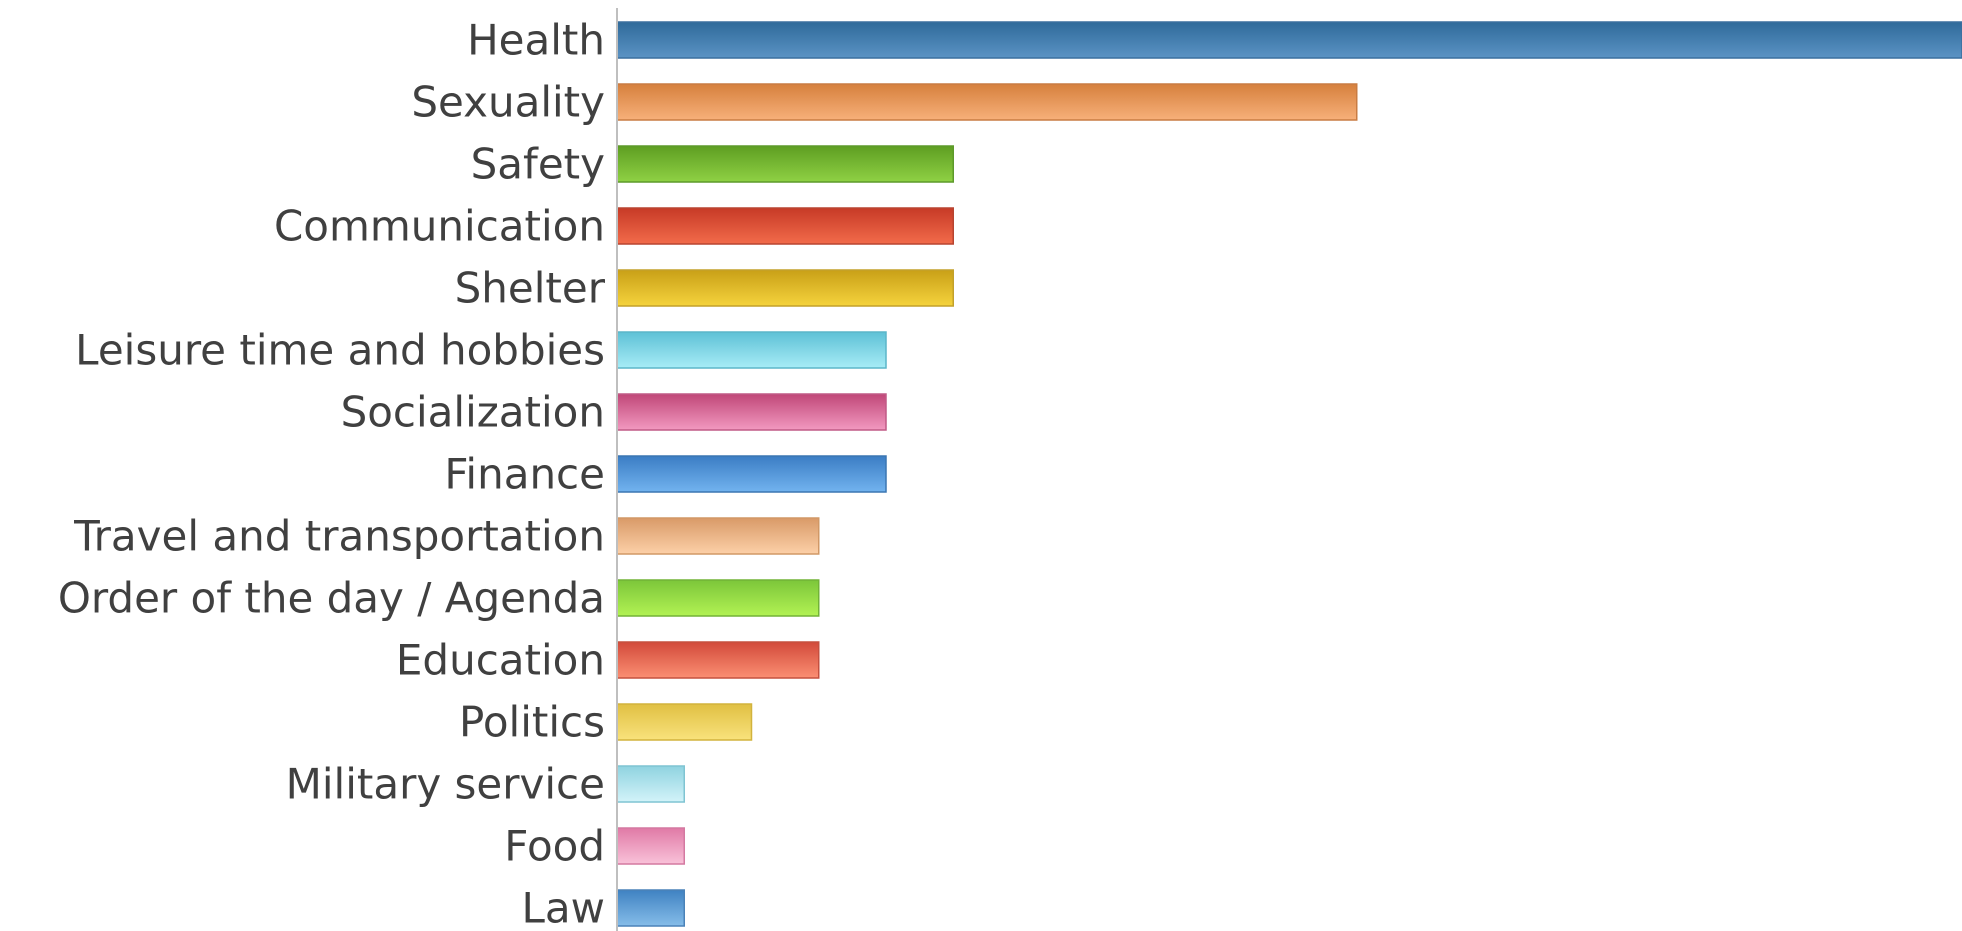 Image resolution: width=1962 pixels, height=931 pixels. I want to click on category-label: Politics, so click(532, 722).